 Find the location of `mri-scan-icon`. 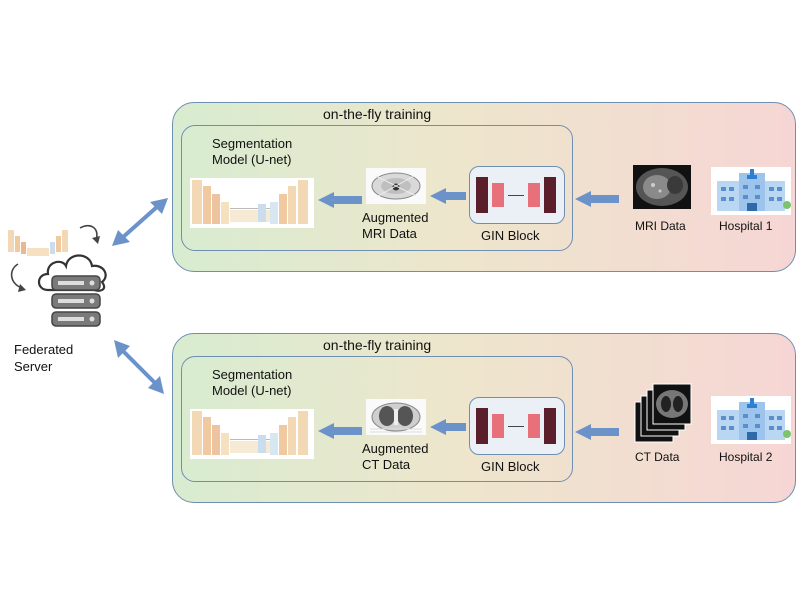

mri-scan-icon is located at coordinates (662, 187).